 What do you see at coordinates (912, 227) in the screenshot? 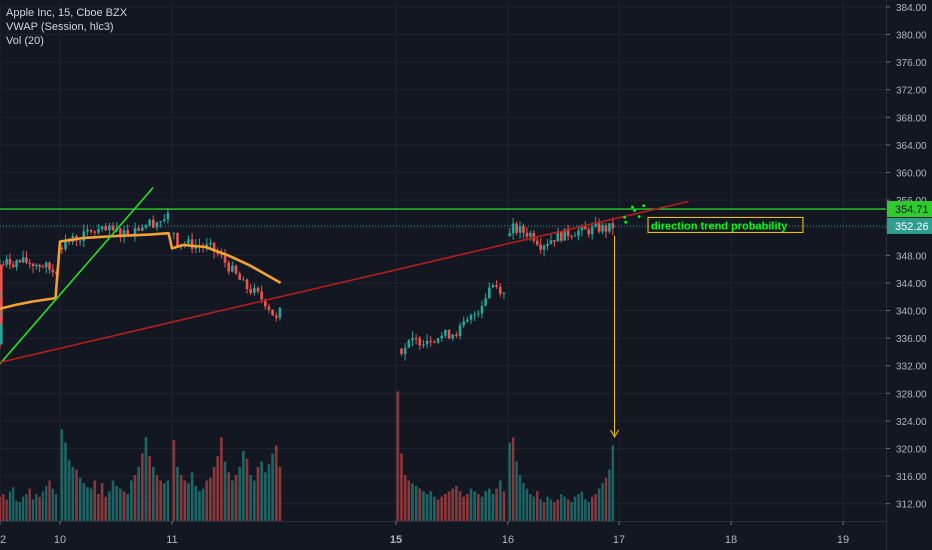
I see `last-price-label: 352.26` at bounding box center [912, 227].